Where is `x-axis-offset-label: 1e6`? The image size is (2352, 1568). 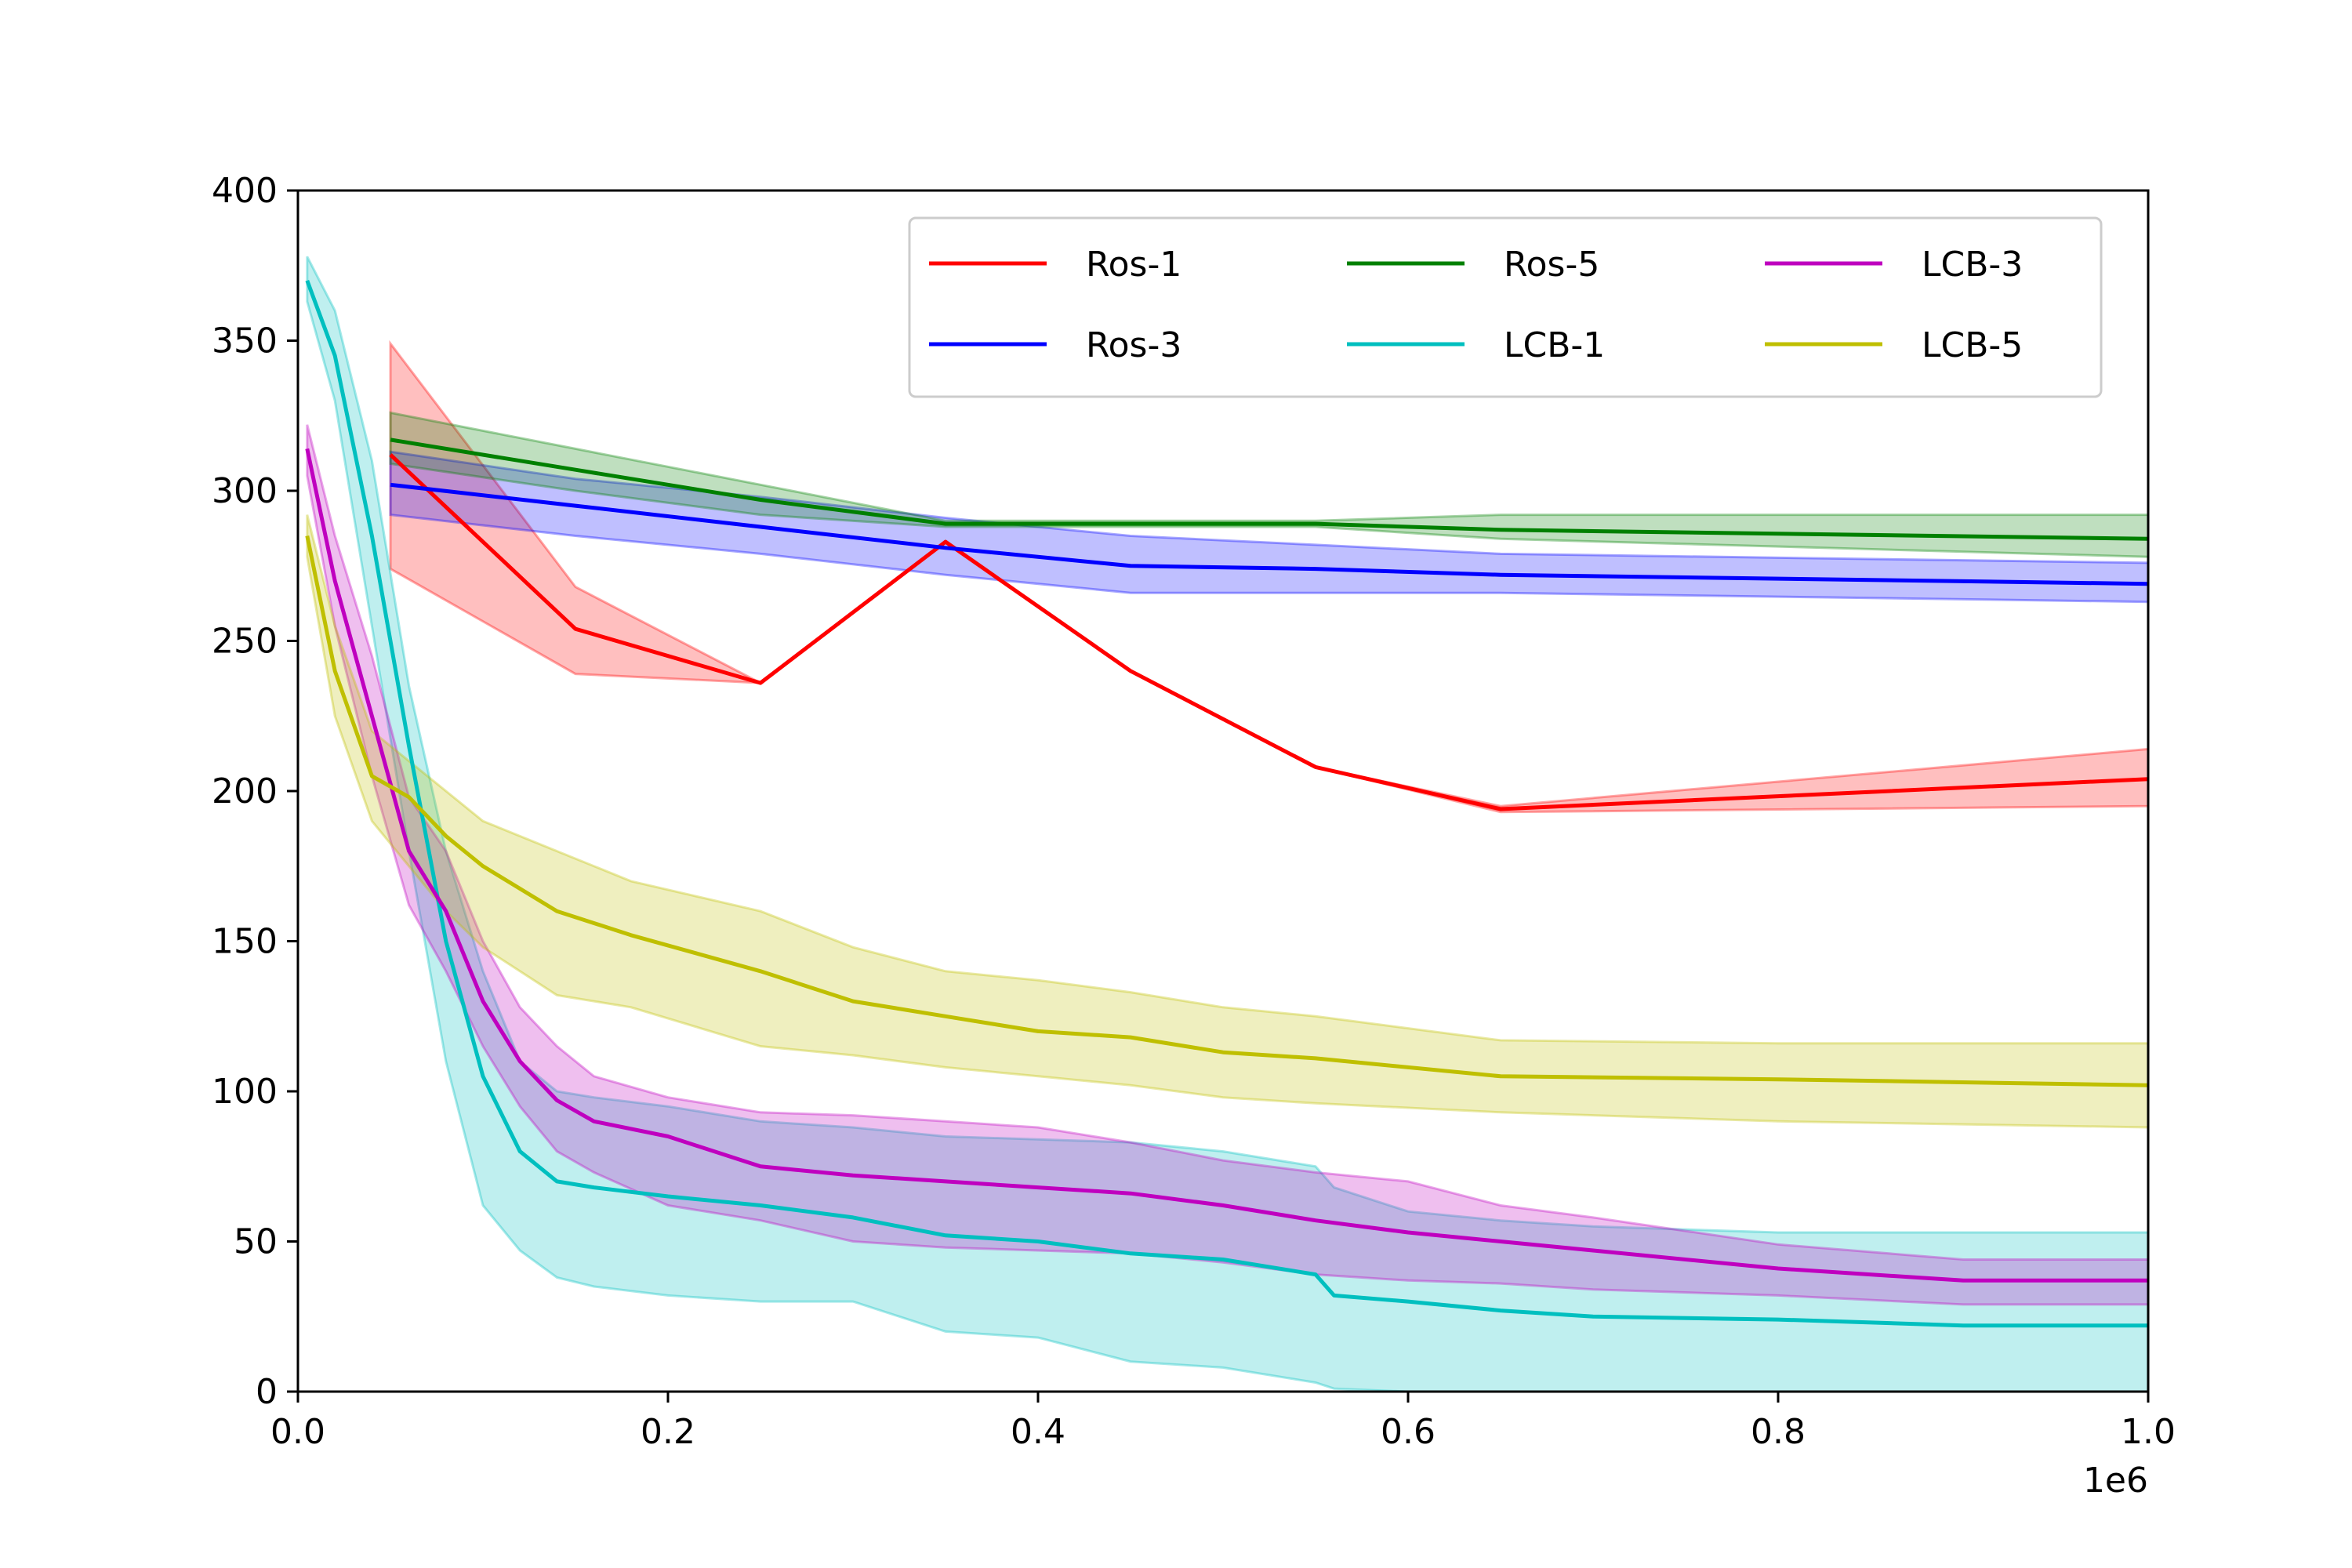 x-axis-offset-label: 1e6 is located at coordinates (2115, 1481).